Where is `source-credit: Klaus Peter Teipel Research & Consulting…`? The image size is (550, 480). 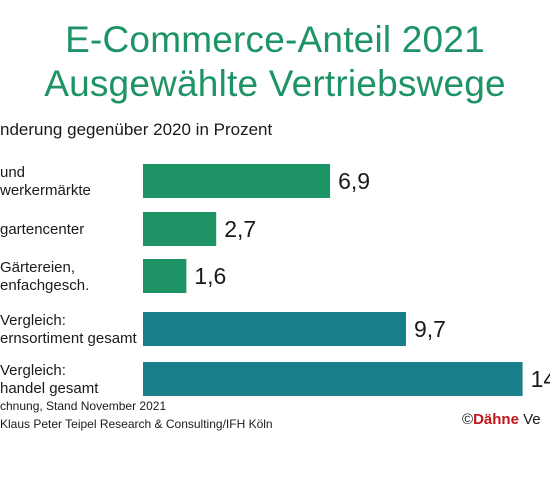
source-credit: Klaus Peter Teipel Research & Consulting… is located at coordinates (136, 424).